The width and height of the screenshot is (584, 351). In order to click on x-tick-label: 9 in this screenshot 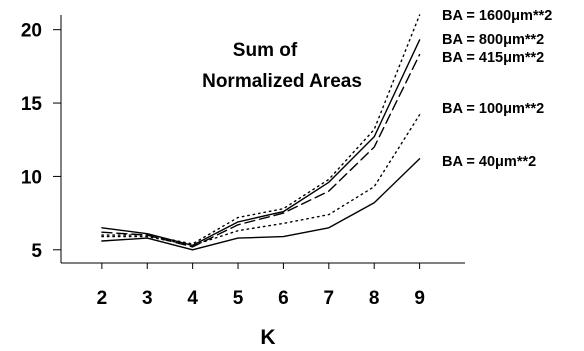, I will do `click(419, 298)`.